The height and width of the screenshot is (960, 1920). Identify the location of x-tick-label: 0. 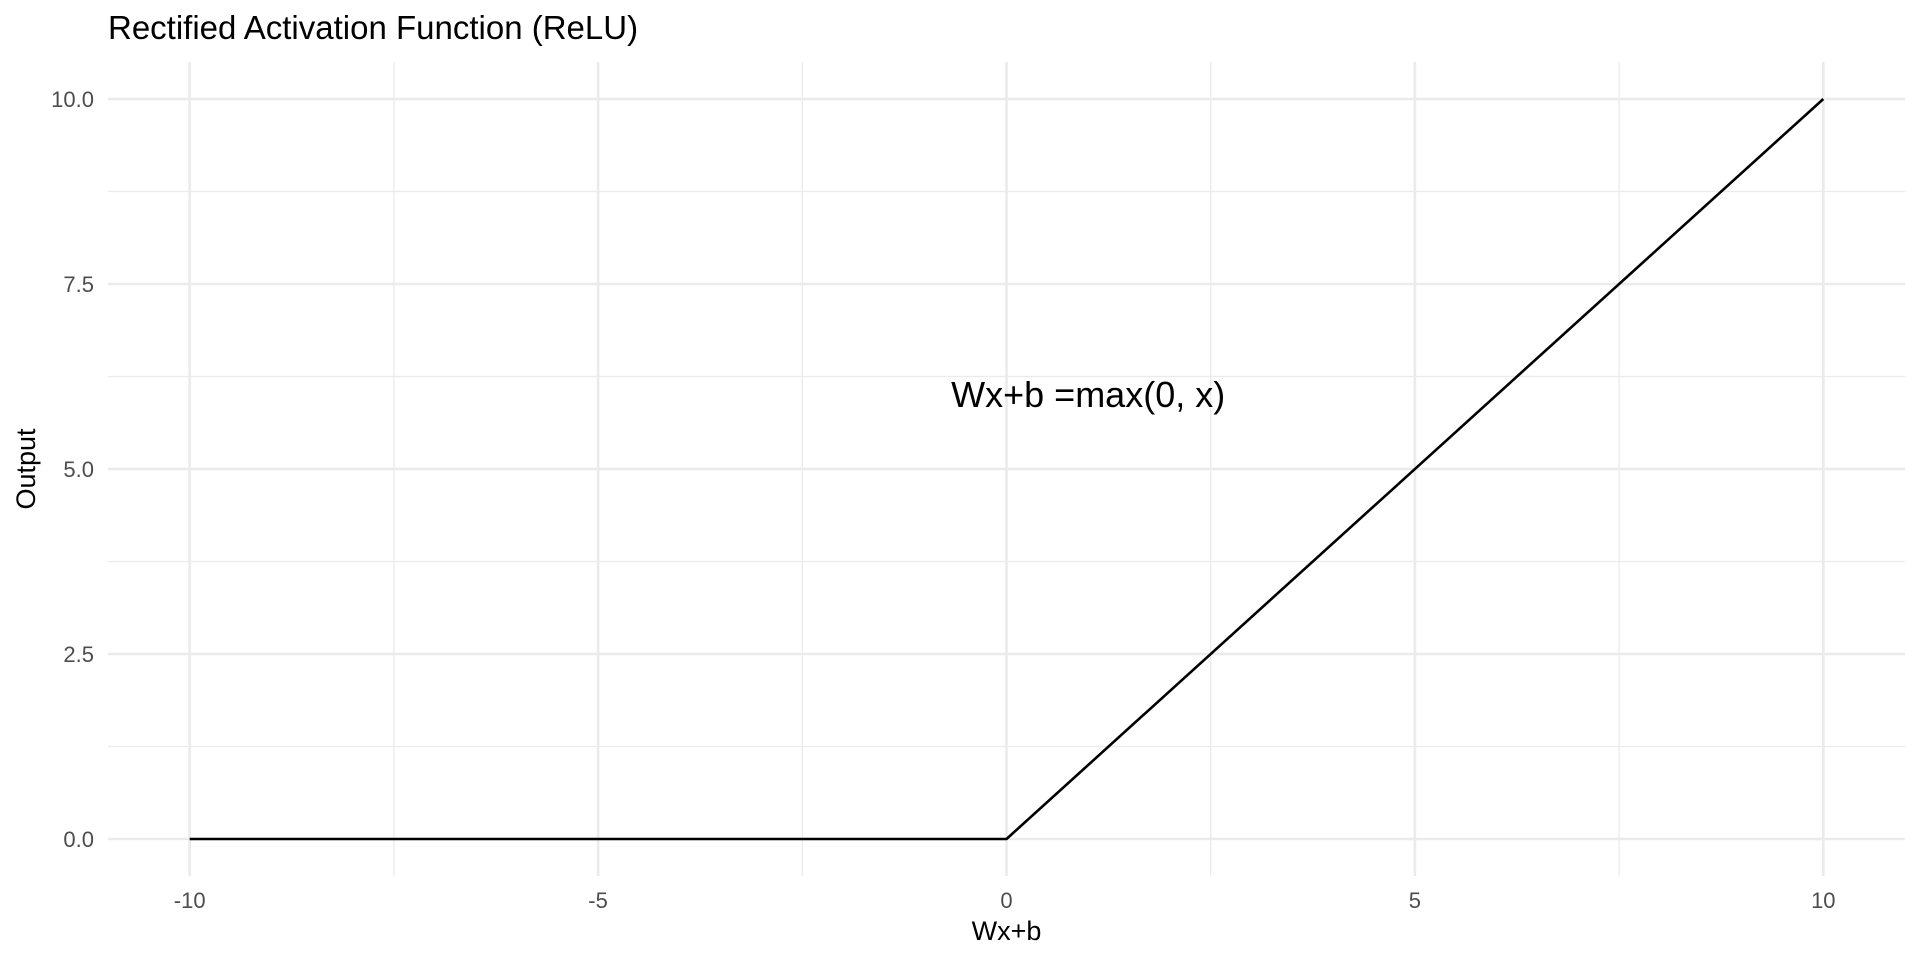
(1006, 900).